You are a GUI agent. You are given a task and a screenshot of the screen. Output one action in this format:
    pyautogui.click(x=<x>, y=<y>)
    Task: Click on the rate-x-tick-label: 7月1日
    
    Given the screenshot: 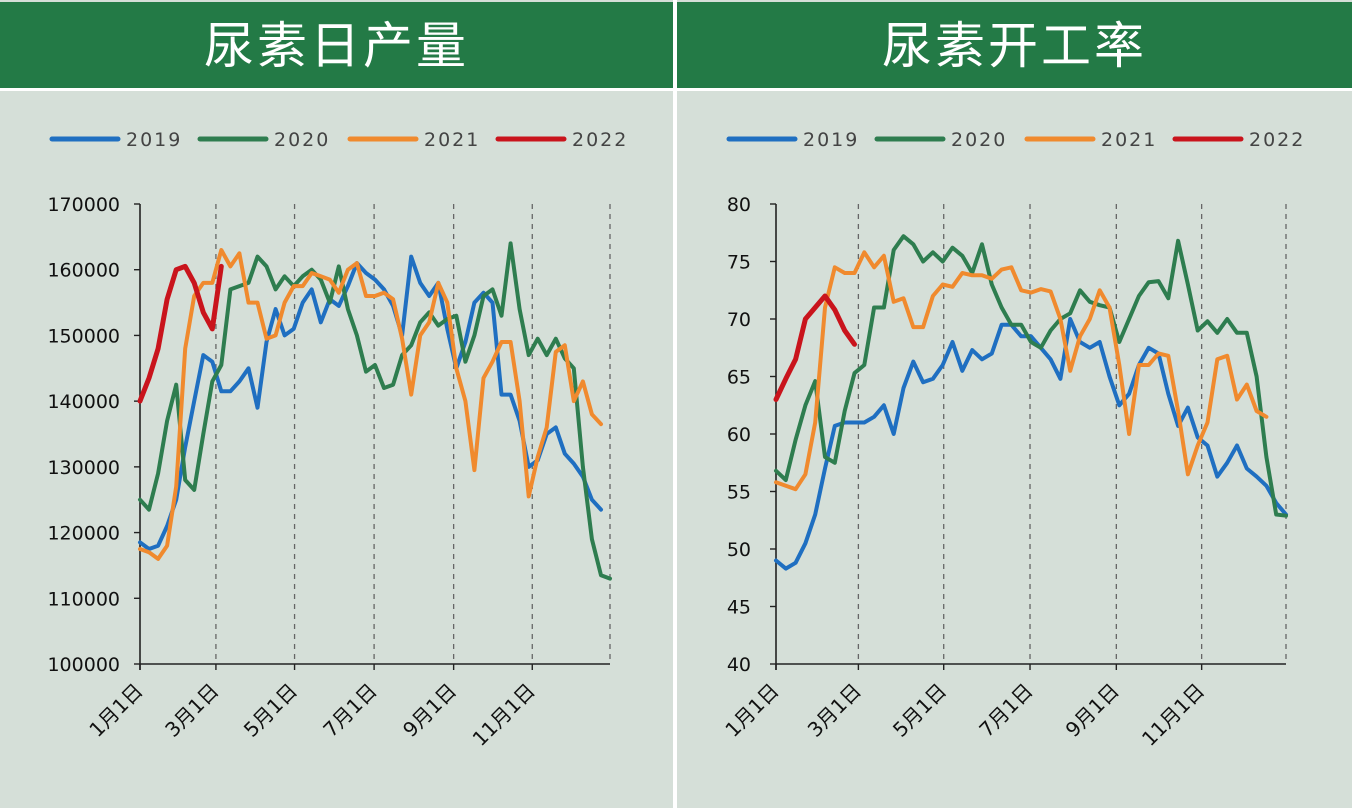 What is the action you would take?
    pyautogui.click(x=1005, y=710)
    